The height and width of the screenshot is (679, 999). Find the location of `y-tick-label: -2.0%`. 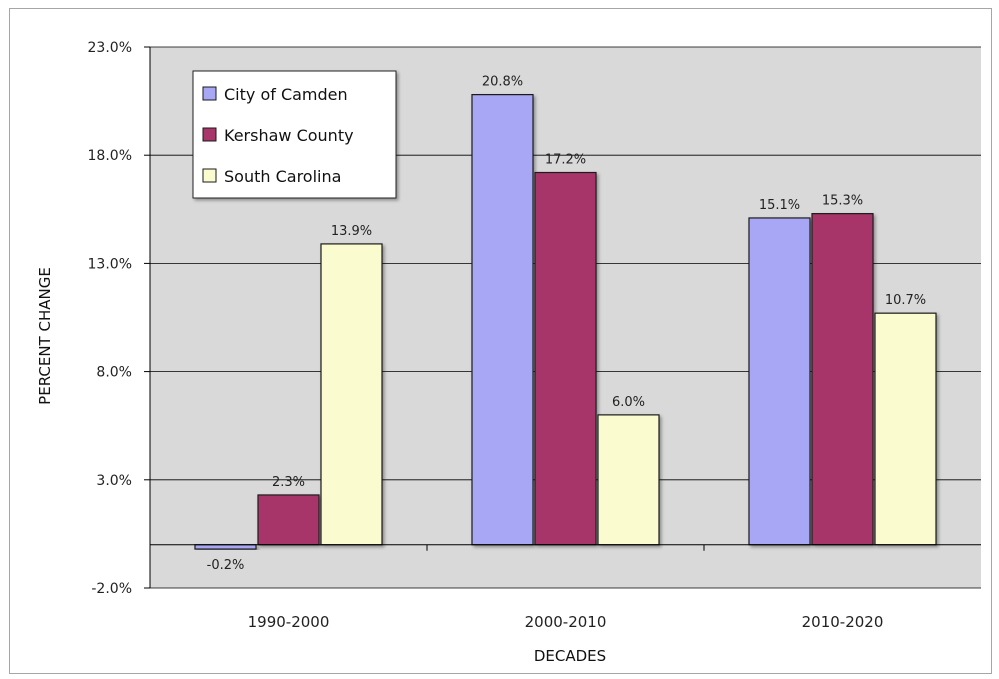

y-tick-label: -2.0% is located at coordinates (111, 589).